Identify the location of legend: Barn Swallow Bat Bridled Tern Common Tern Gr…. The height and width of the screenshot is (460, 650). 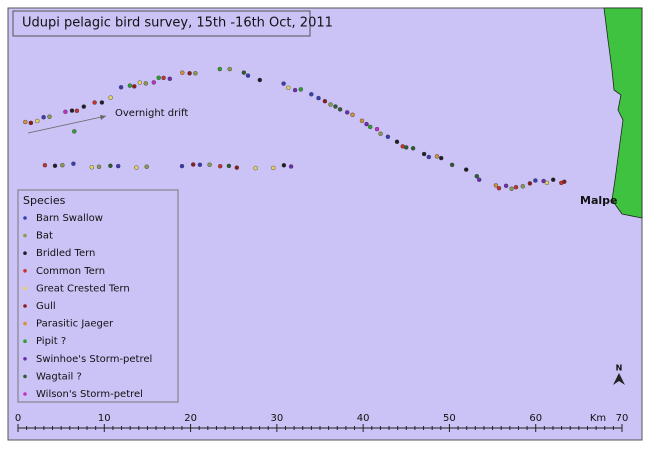
(87, 306).